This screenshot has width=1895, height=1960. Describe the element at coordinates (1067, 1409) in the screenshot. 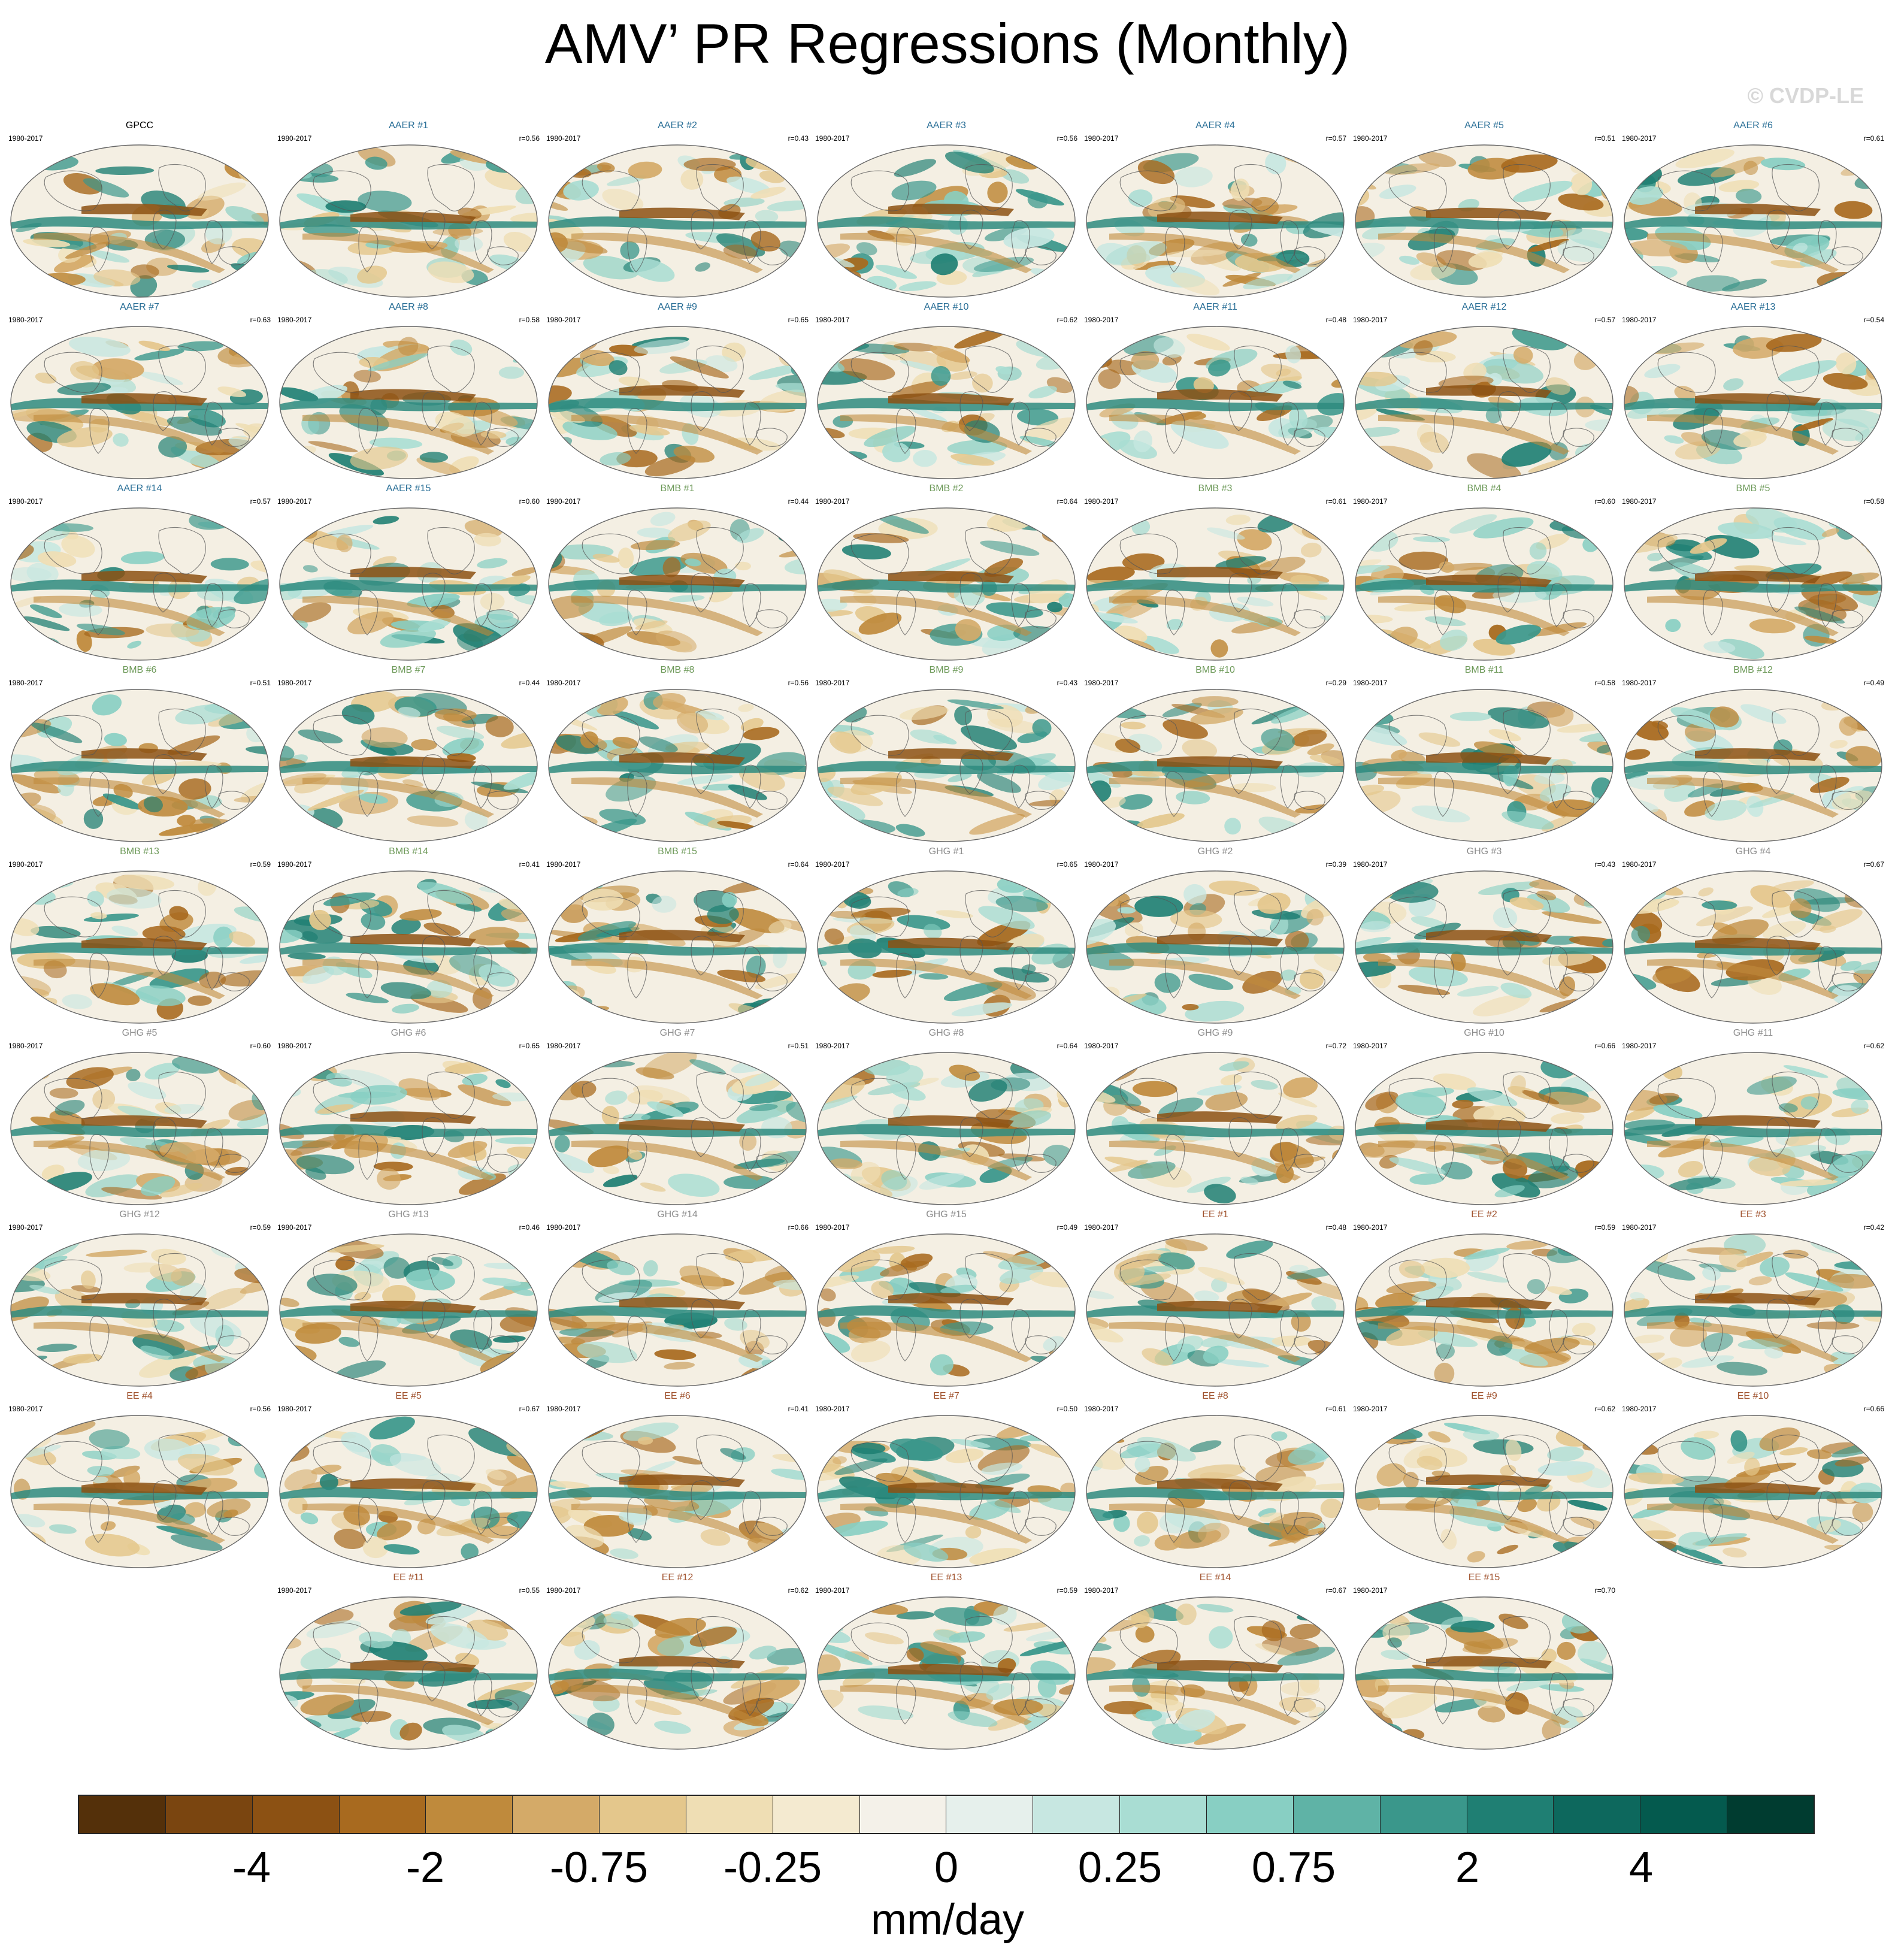

I see `panel-correlation: r=0.50` at that location.